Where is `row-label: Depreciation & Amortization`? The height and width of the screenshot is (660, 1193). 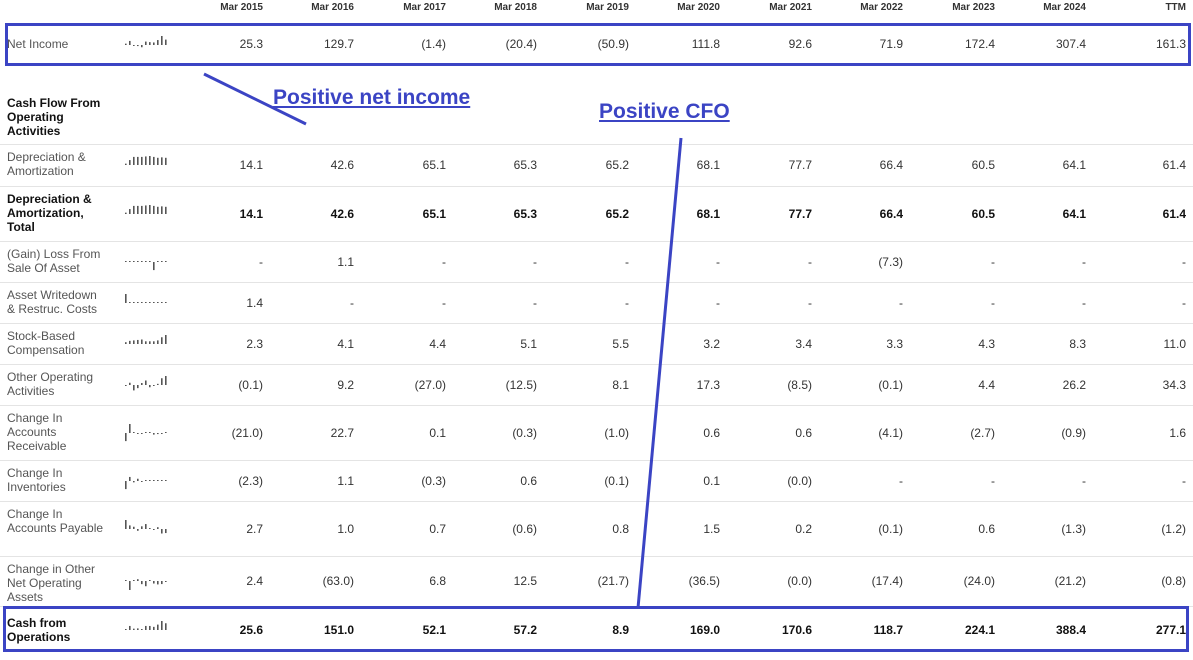 row-label: Depreciation & Amortization is located at coordinates (46, 164).